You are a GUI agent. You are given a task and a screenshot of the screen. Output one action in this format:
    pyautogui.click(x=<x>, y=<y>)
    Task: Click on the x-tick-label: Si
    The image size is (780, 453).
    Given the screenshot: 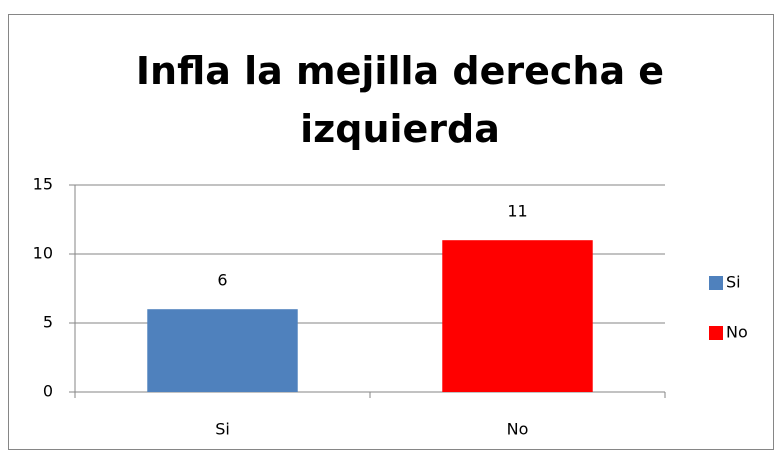 What is the action you would take?
    pyautogui.click(x=222, y=429)
    